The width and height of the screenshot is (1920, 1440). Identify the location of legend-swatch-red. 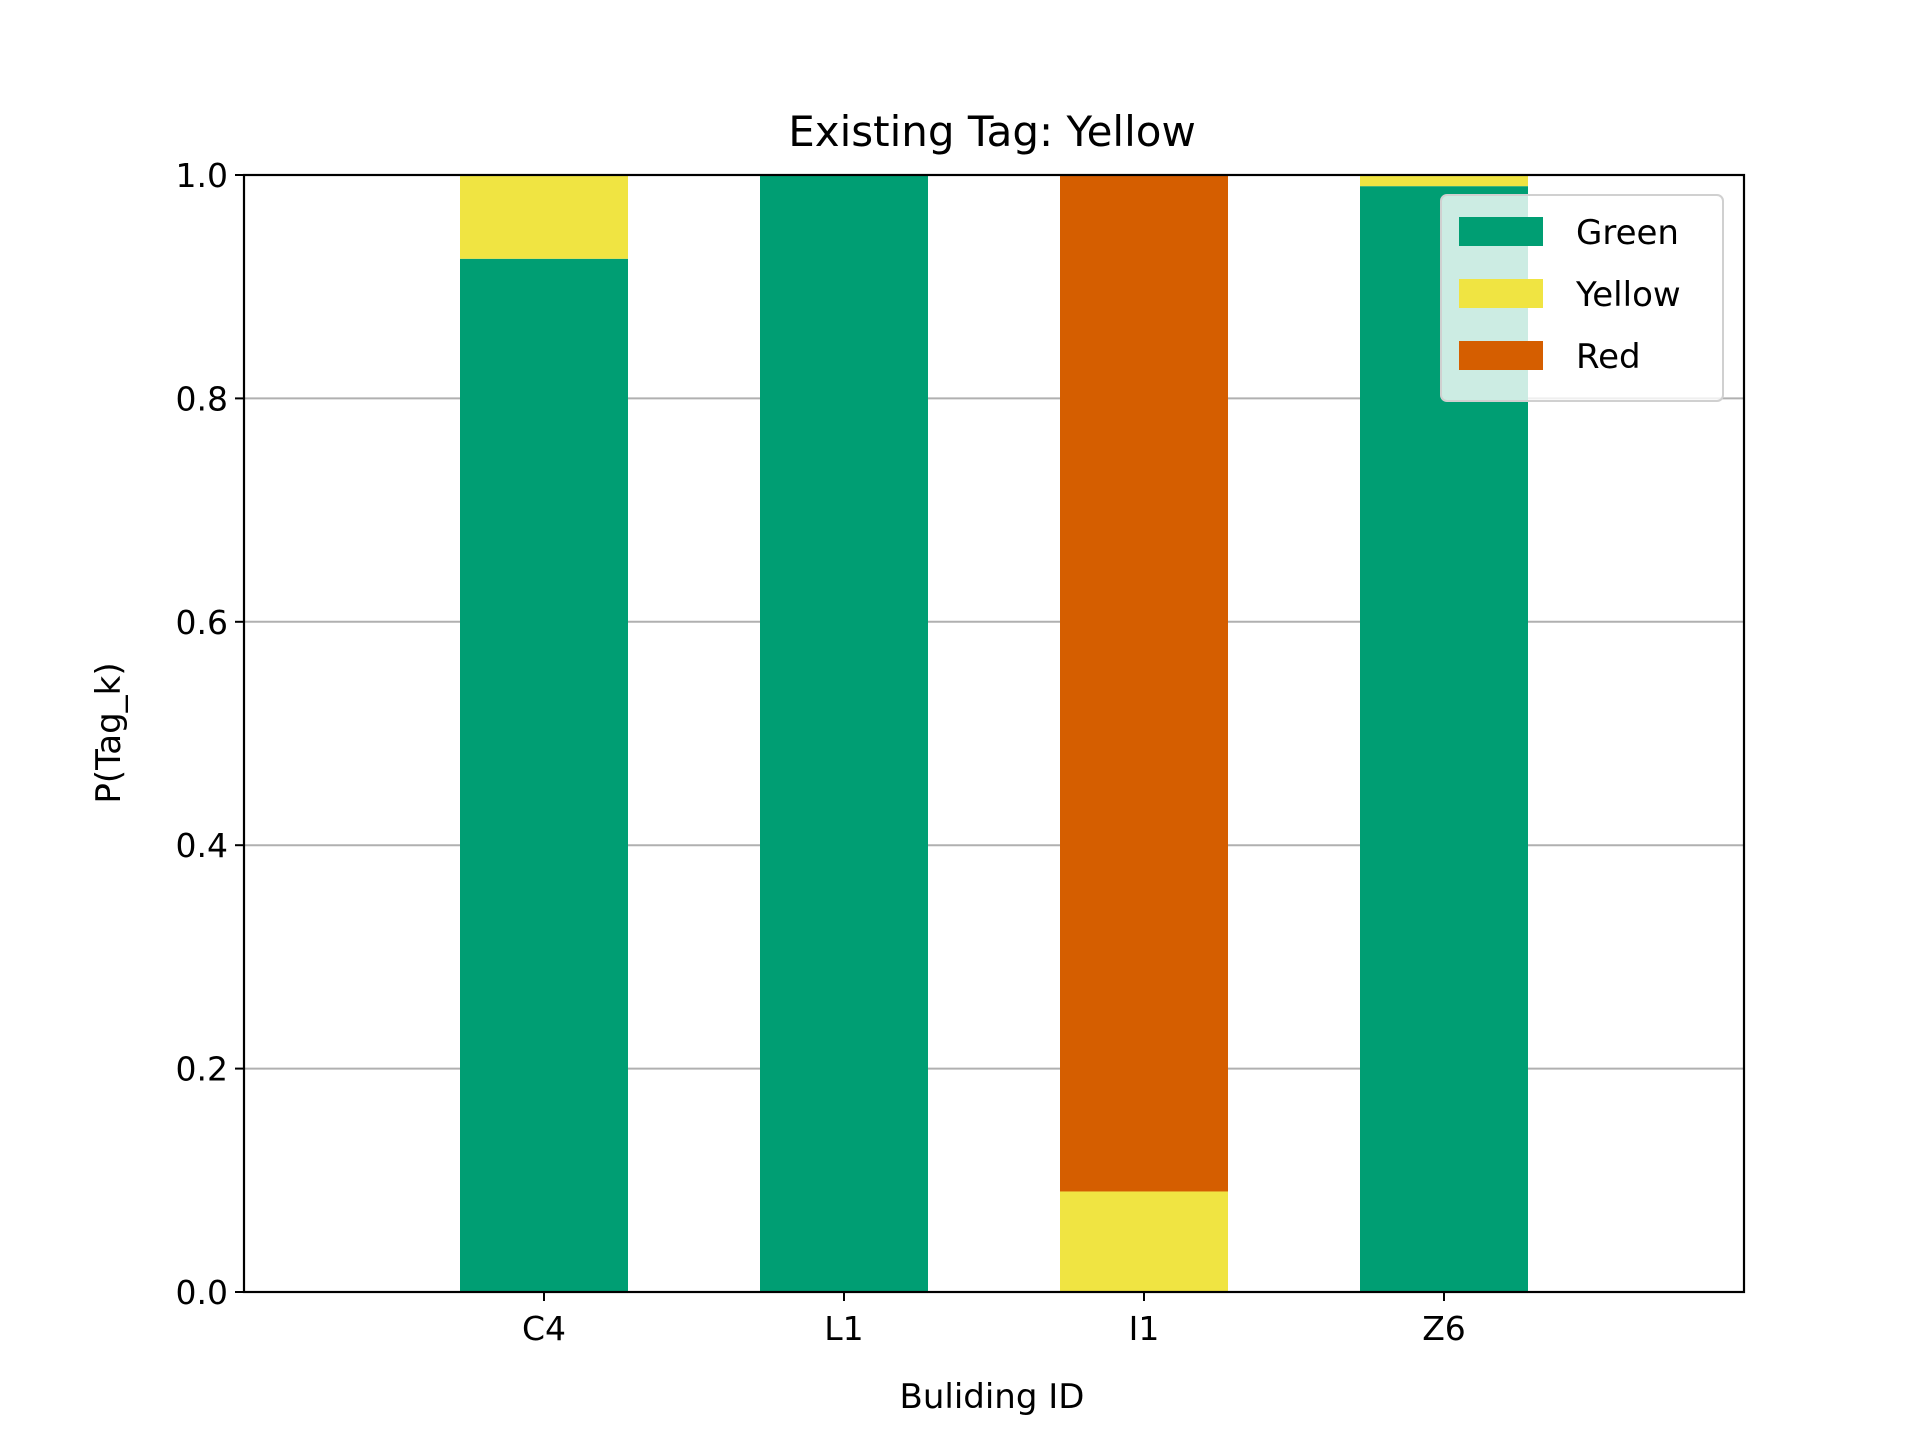
(1501, 355).